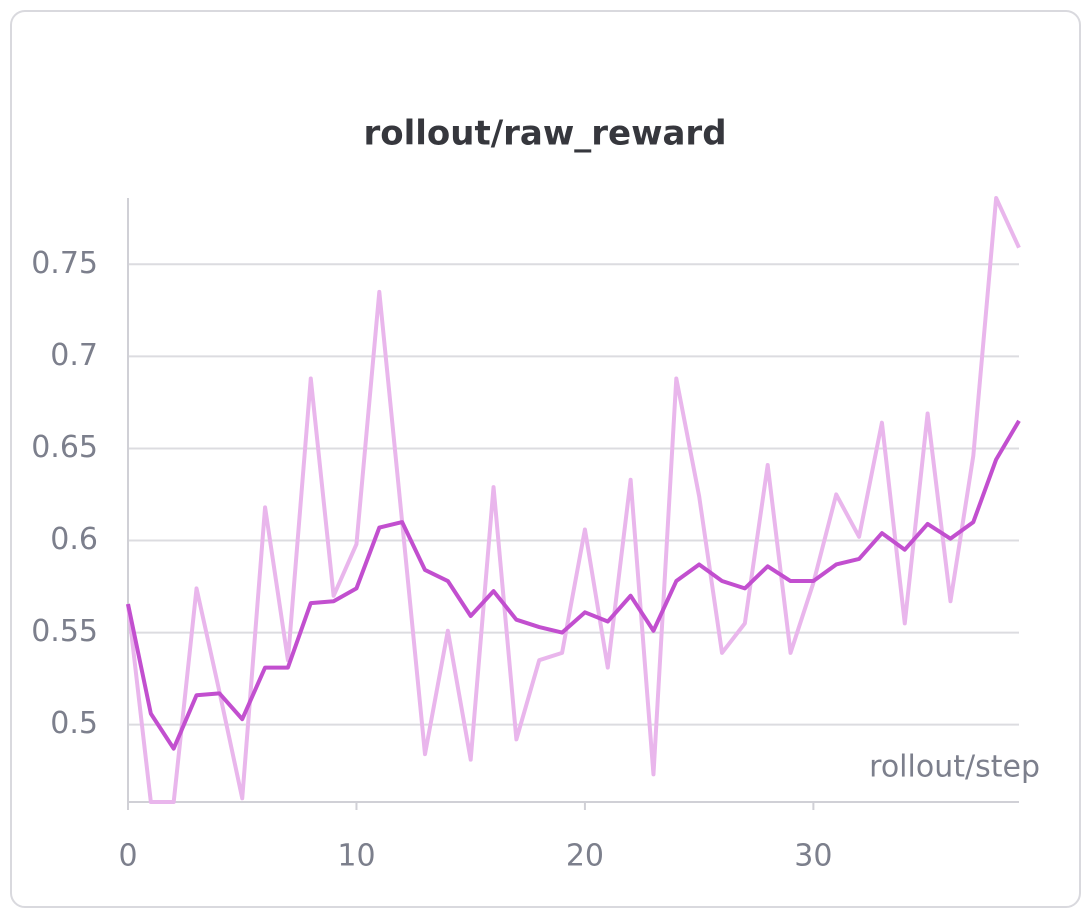 The height and width of the screenshot is (918, 1091). What do you see at coordinates (813, 856) in the screenshot?
I see `x-tick-label: 30` at bounding box center [813, 856].